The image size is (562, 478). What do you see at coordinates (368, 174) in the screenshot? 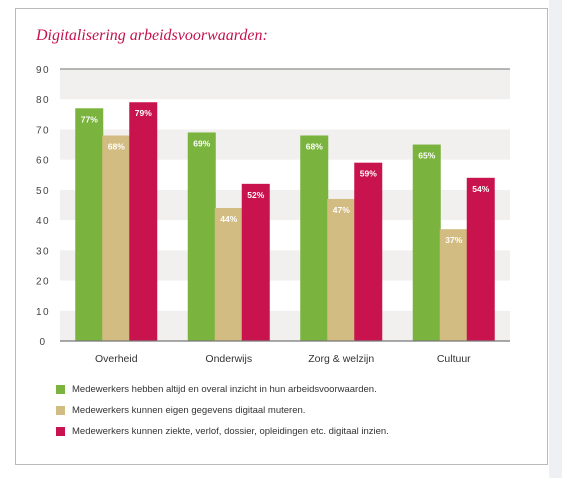
I see `bar-value-label: 59%` at bounding box center [368, 174].